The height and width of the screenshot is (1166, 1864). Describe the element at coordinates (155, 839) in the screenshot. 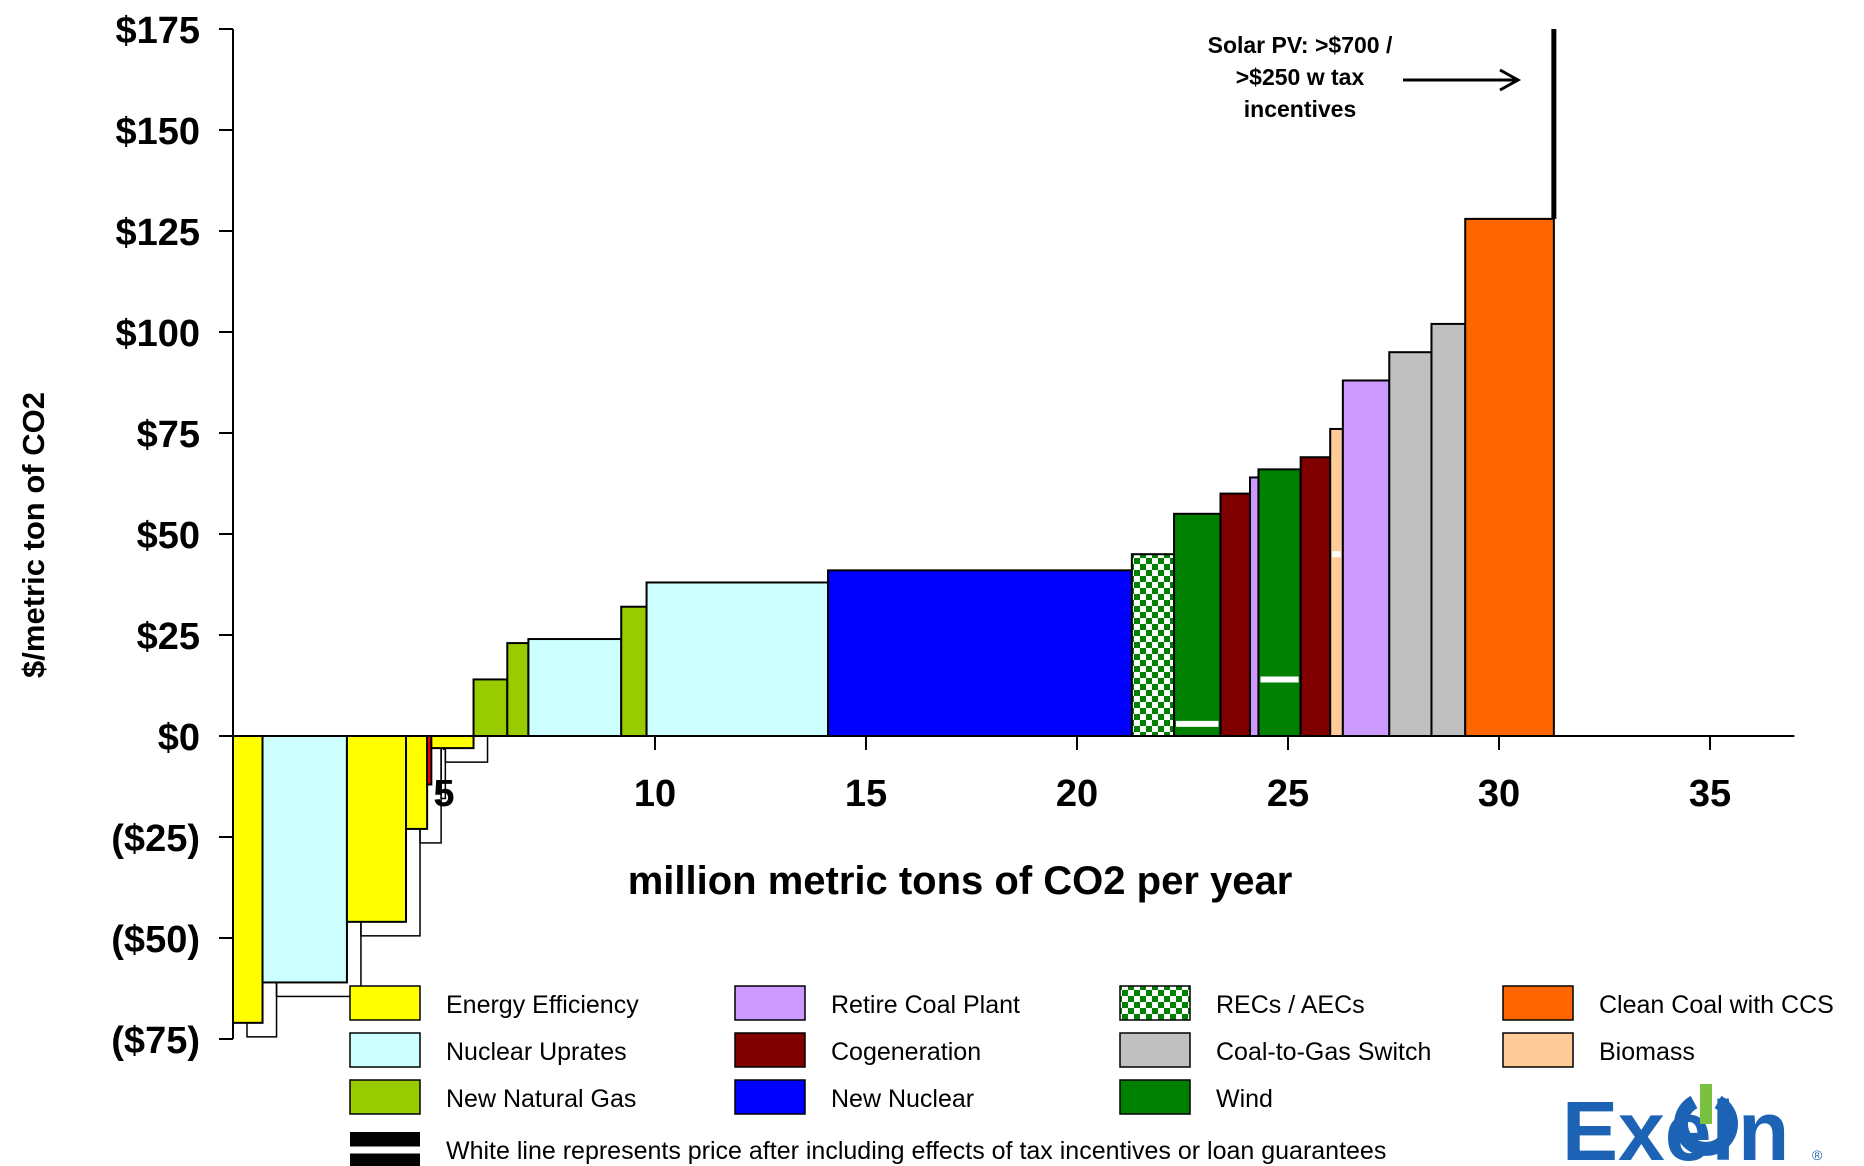

I see `y-tick-label: ($25)` at that location.